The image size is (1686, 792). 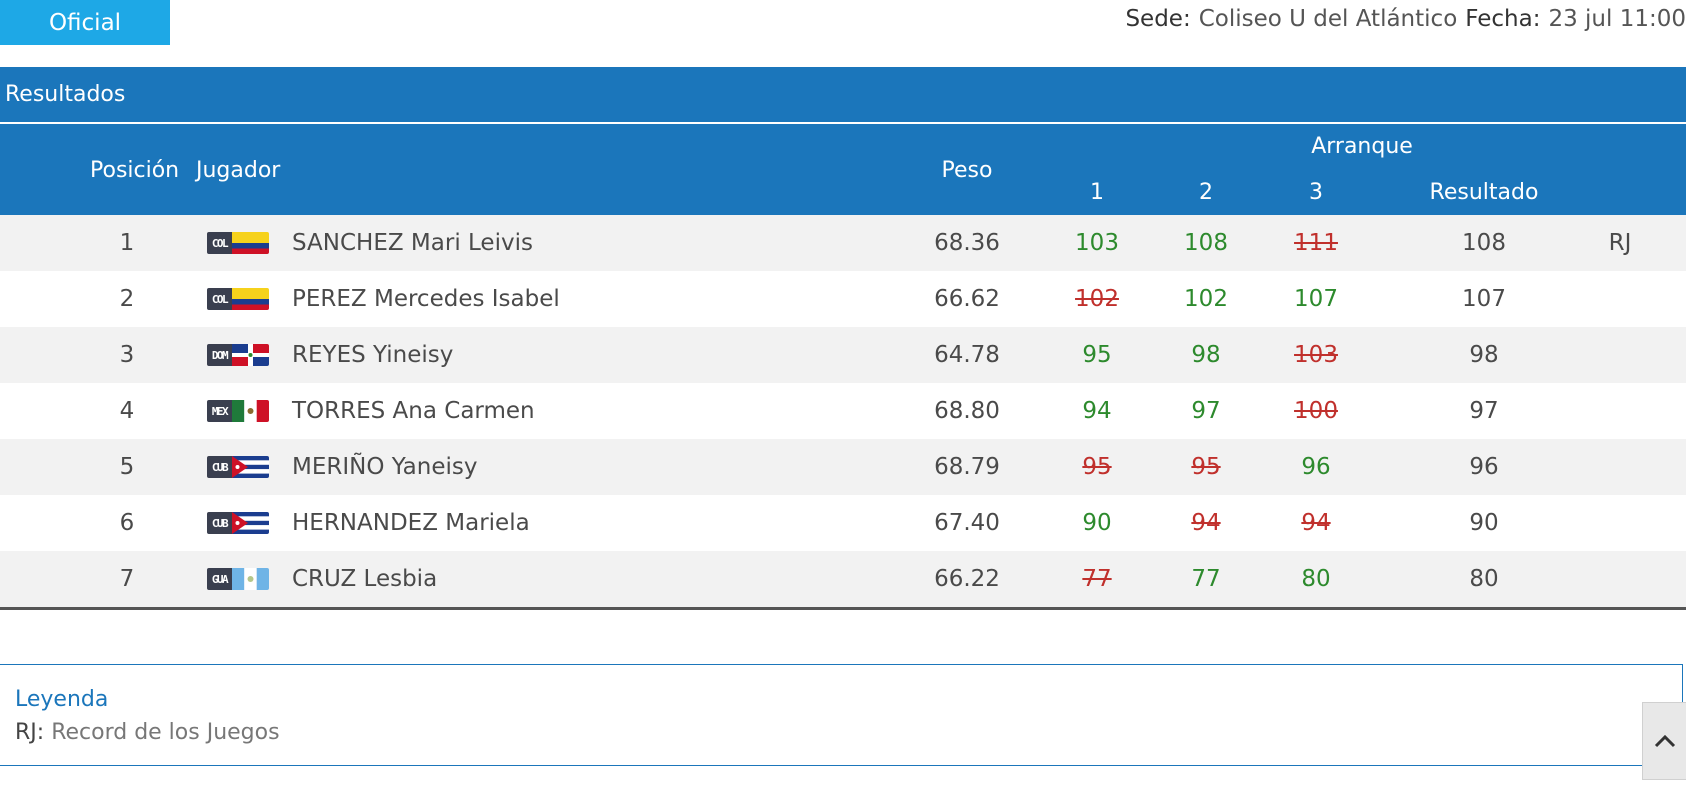 I want to click on legend-abbr: RJ:, so click(x=30, y=732).